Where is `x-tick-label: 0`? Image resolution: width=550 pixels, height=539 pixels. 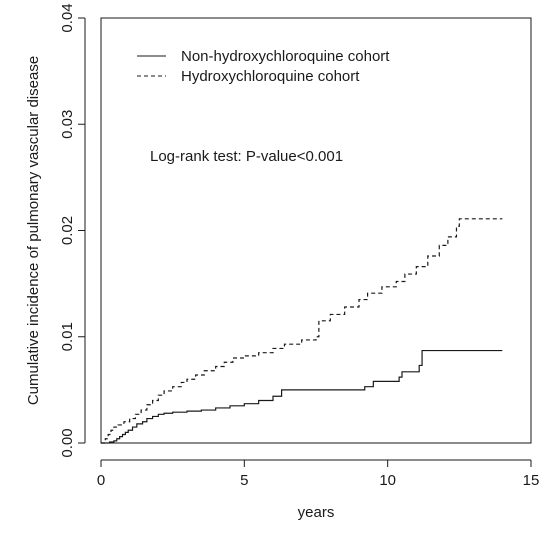 x-tick-label: 0 is located at coordinates (101, 480).